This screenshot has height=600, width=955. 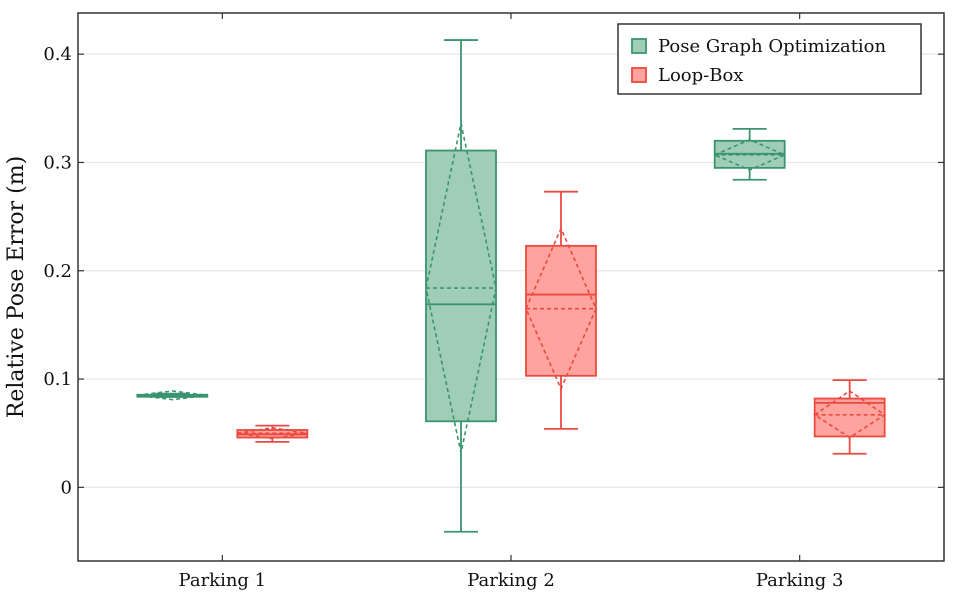 I want to click on legend-frame, so click(x=769, y=59).